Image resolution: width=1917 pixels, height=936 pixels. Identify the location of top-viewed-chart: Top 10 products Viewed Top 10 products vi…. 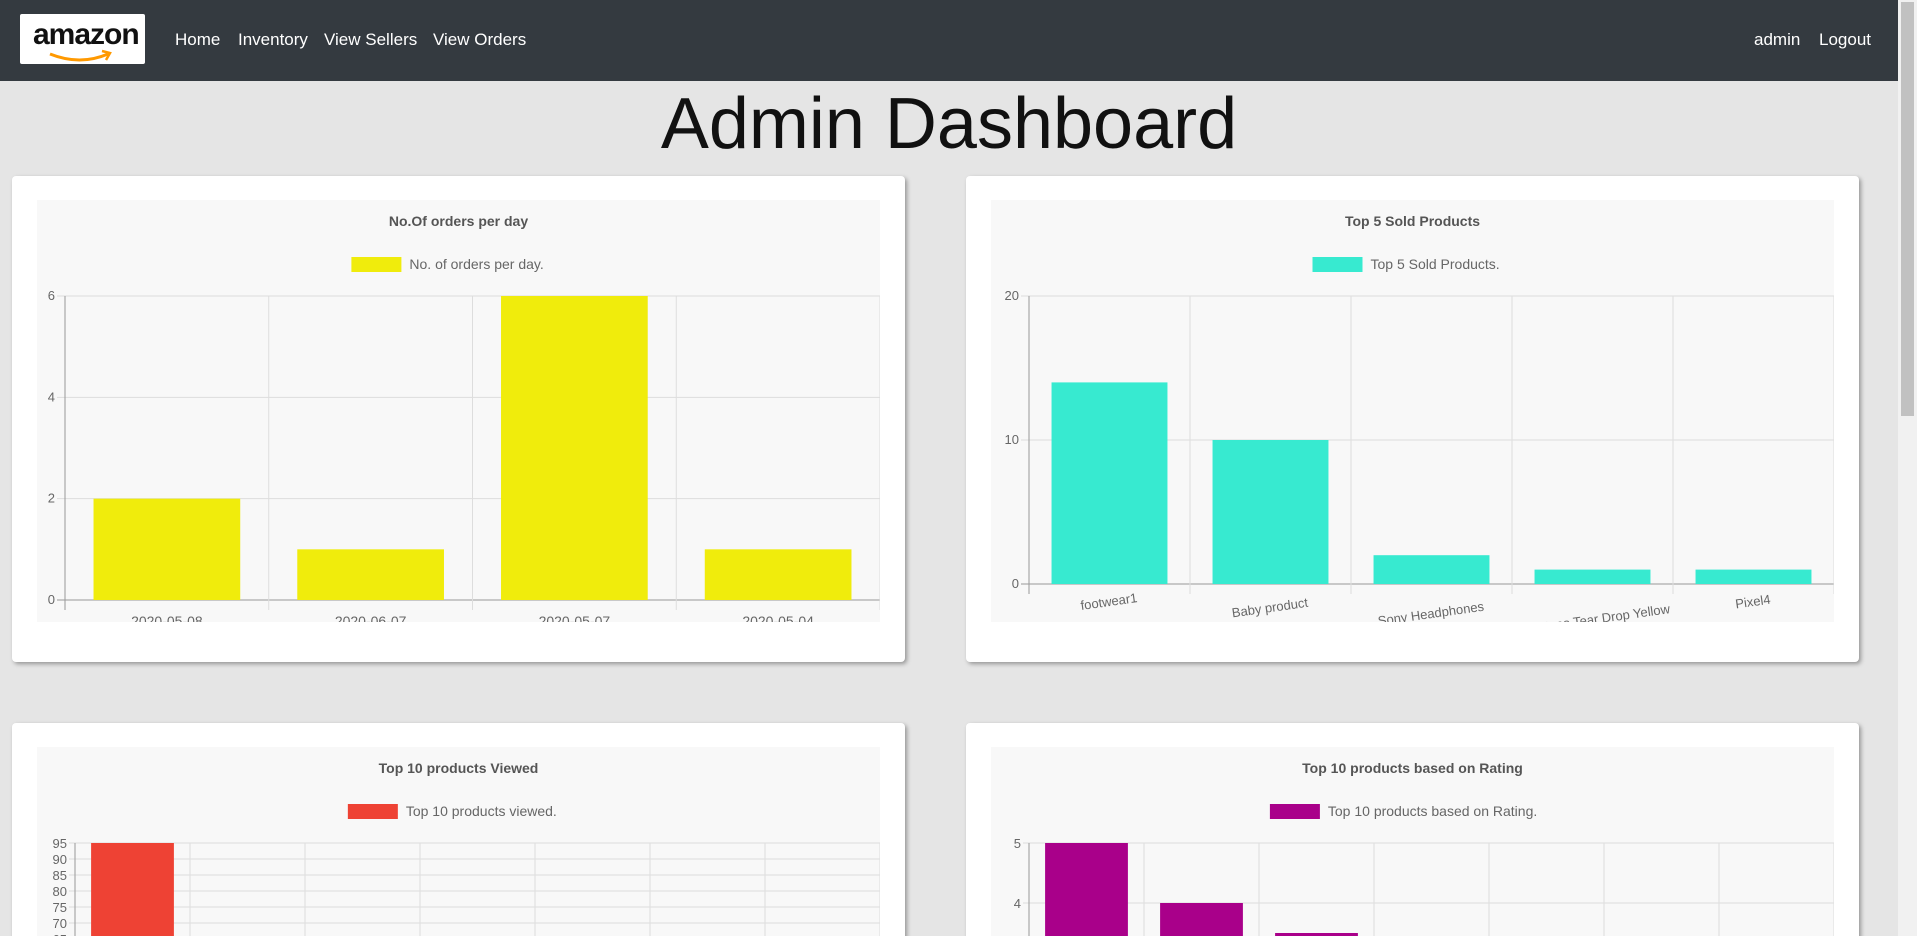
(458, 841).